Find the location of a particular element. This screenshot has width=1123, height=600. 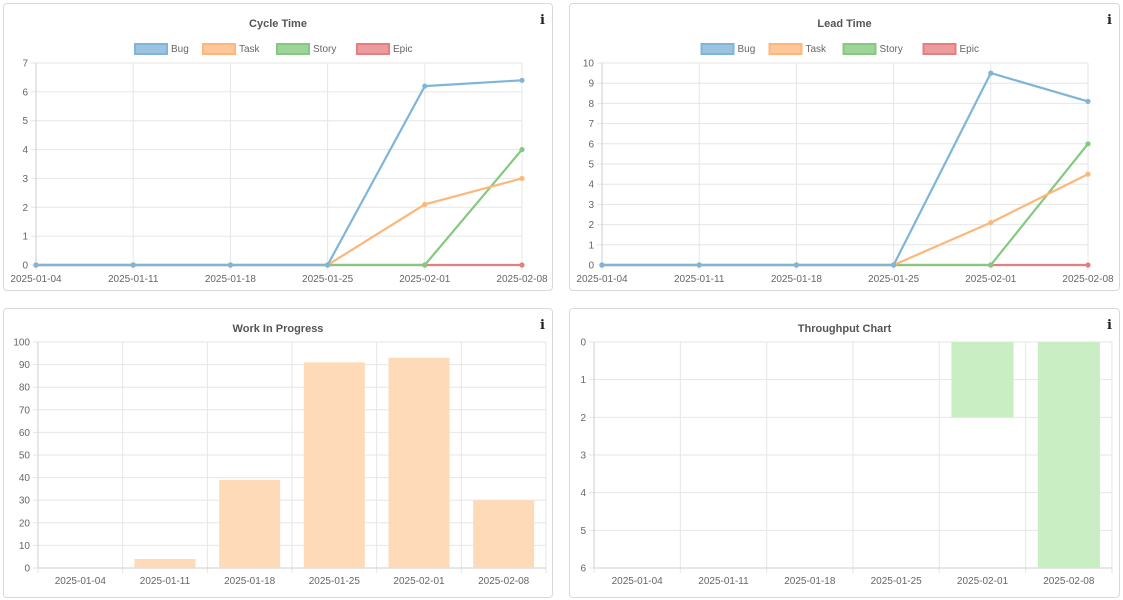

legend-swatch-epic is located at coordinates (373, 49).